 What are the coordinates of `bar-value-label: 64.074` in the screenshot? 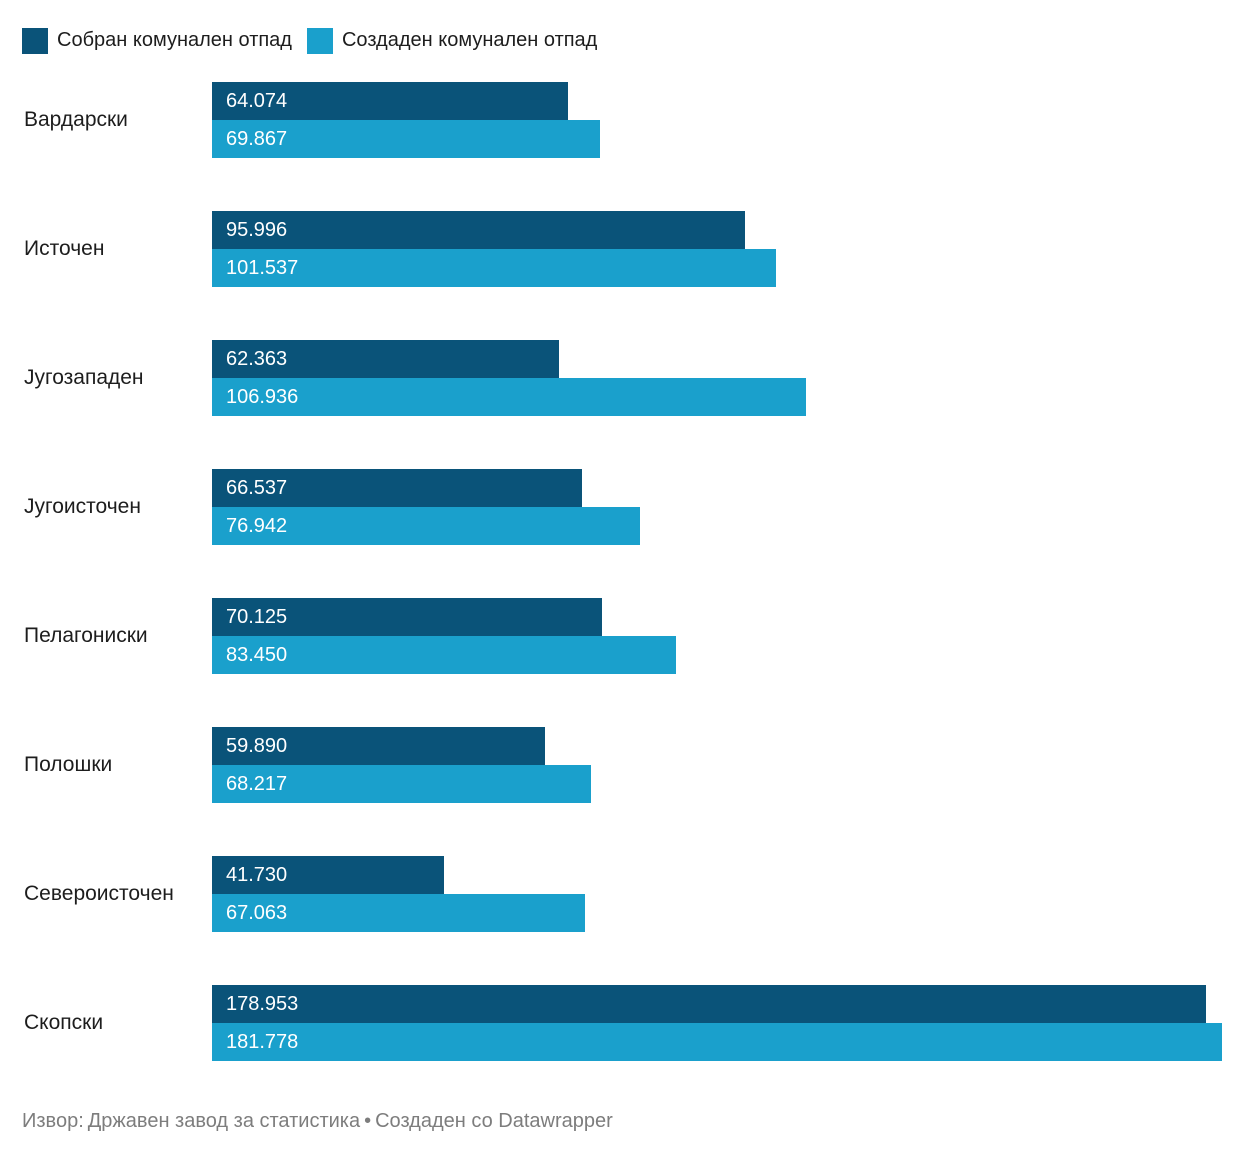 It's located at (257, 100).